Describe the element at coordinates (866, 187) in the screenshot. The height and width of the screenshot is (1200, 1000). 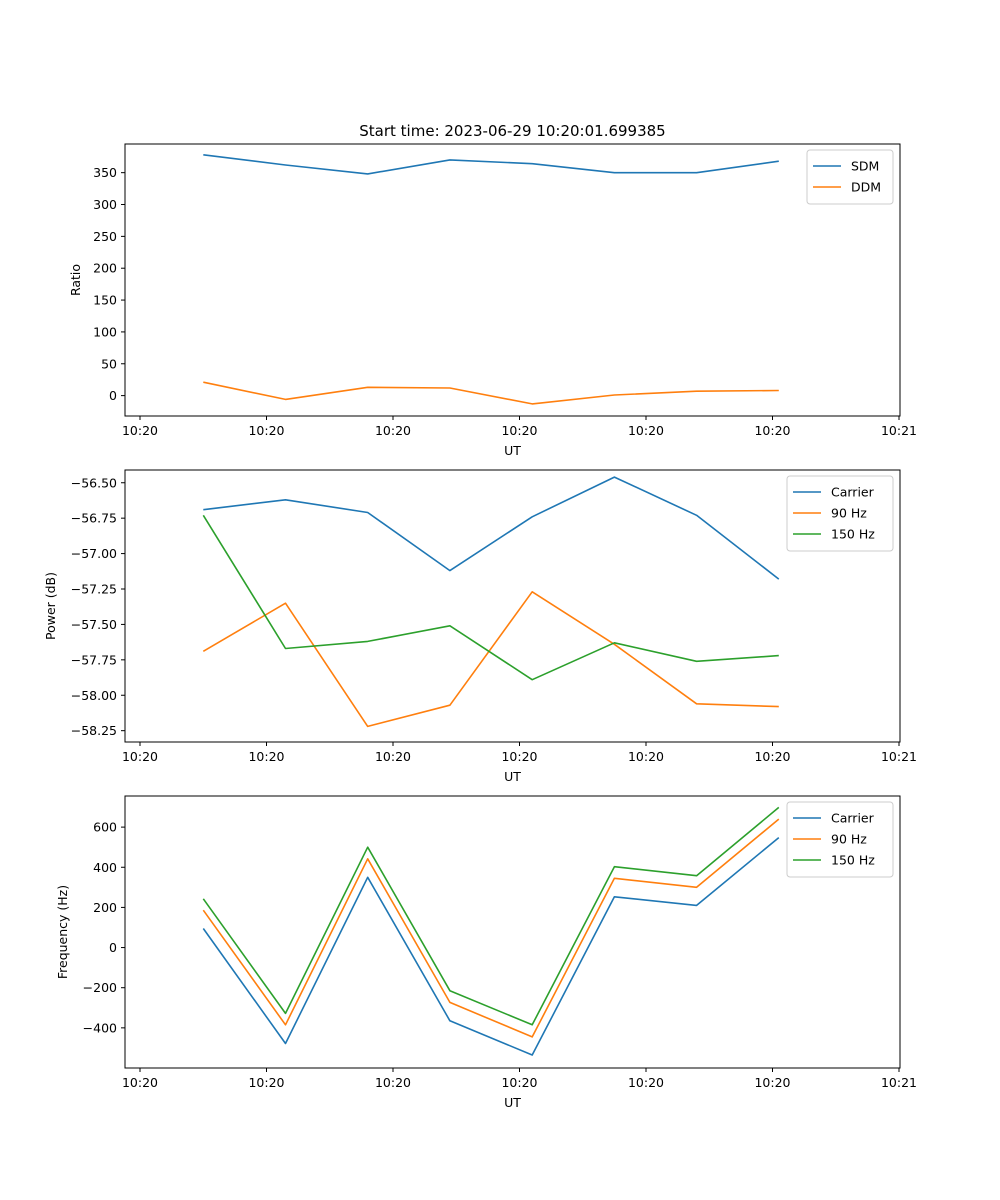
I see `legend-label: DDM` at that location.